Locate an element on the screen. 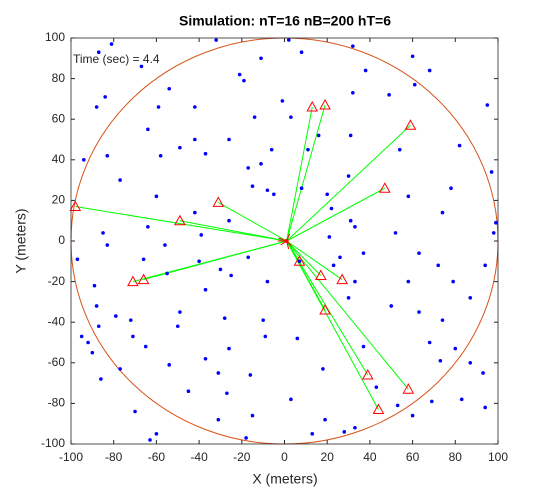 The height and width of the screenshot is (500, 550). chart-title: Simulation: nT=16 nB=200 hT=6 is located at coordinates (285, 21).